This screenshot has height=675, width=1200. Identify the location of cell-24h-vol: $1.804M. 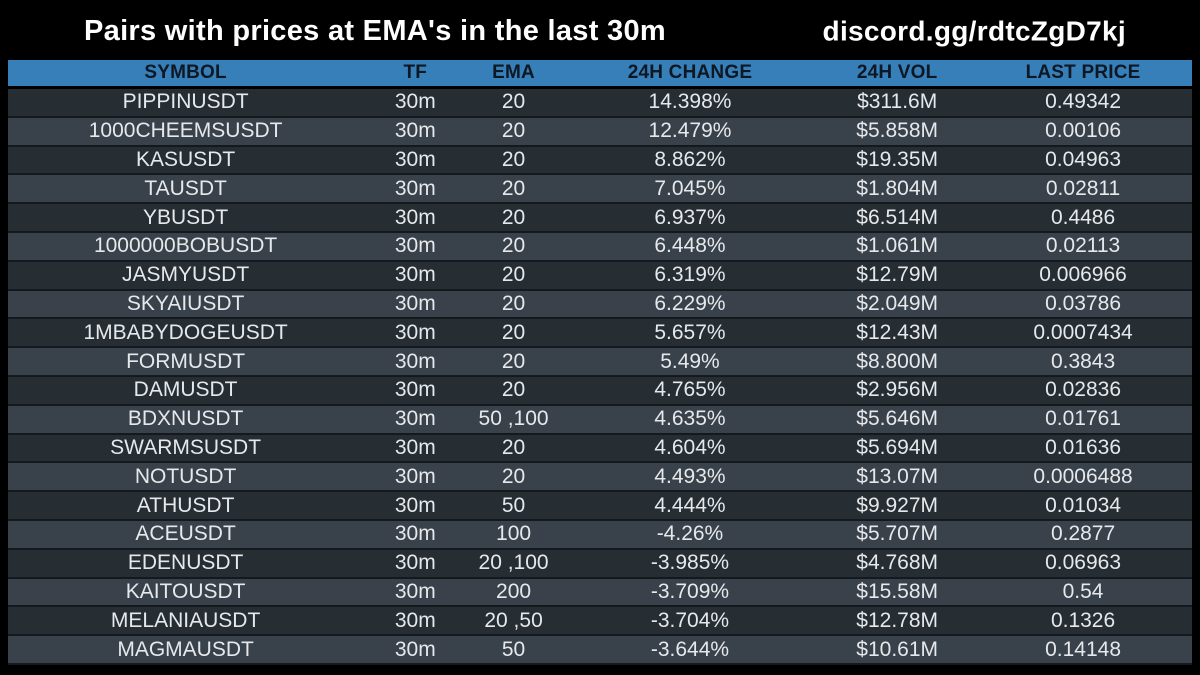
(897, 189).